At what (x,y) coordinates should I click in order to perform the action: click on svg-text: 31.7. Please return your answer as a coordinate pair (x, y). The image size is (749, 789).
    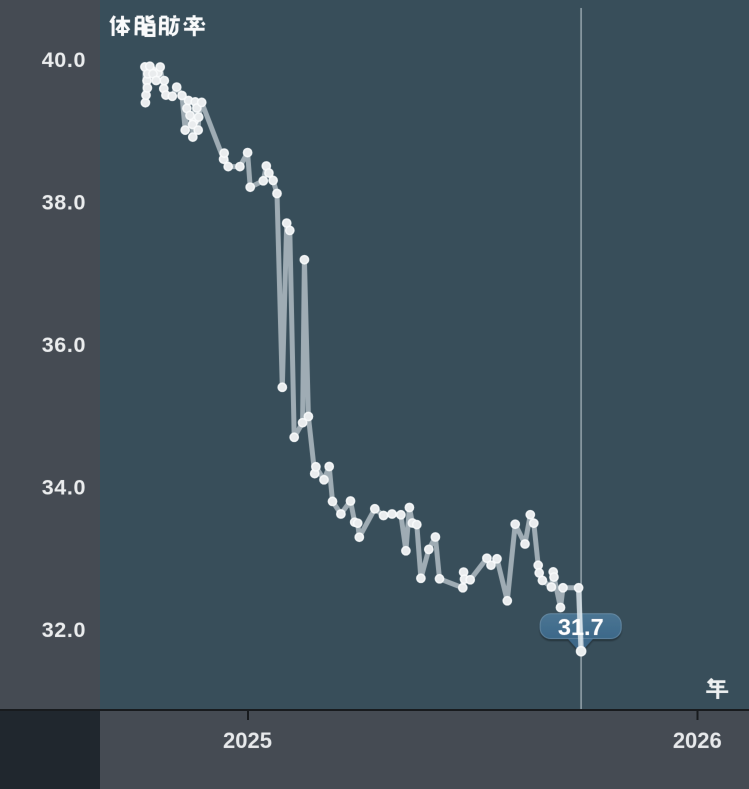
    Looking at the image, I should click on (581, 627).